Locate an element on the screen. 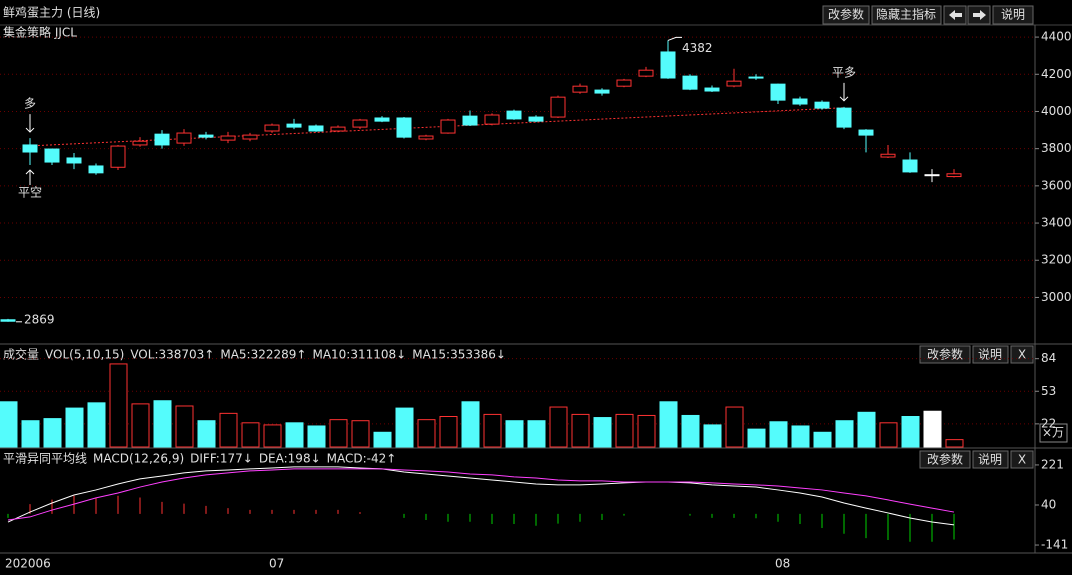 The width and height of the screenshot is (1072, 575). button: 隐藏主指标 is located at coordinates (906, 15).